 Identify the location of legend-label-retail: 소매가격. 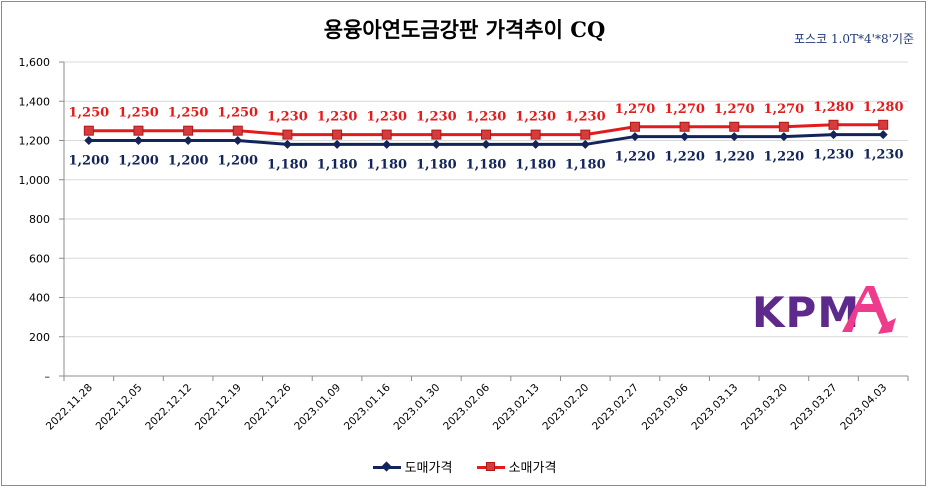
(532, 468).